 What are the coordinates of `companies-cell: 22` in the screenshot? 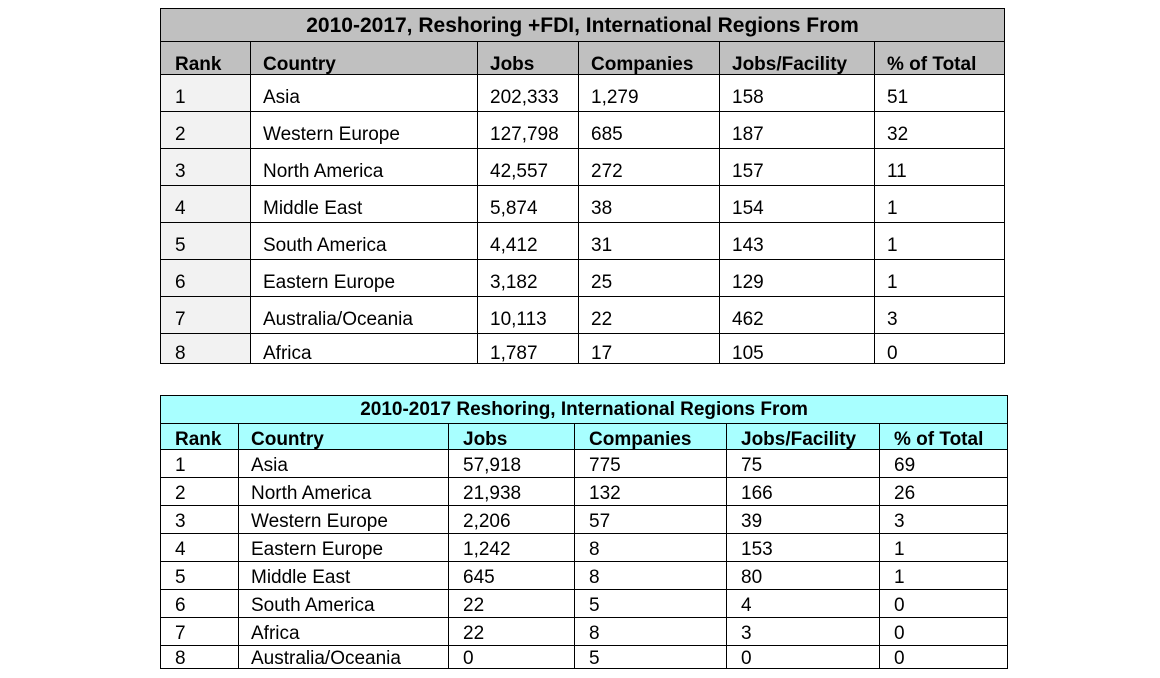 It's located at (649, 315).